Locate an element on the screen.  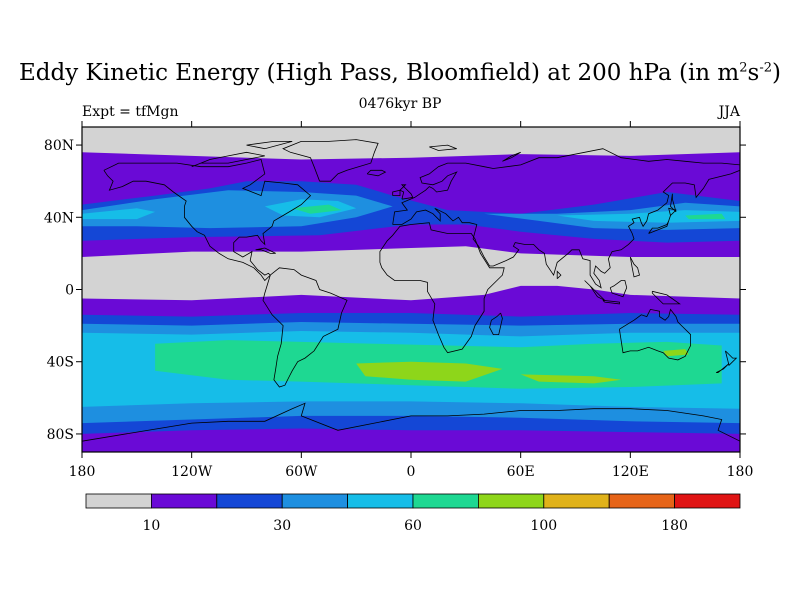
lon-tick-label: 60E is located at coordinates (521, 472).